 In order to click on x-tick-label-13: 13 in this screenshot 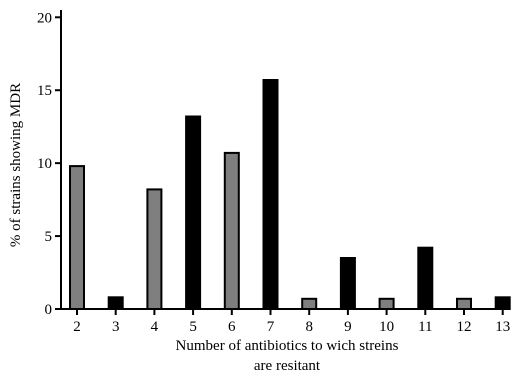, I will do `click(502, 327)`.